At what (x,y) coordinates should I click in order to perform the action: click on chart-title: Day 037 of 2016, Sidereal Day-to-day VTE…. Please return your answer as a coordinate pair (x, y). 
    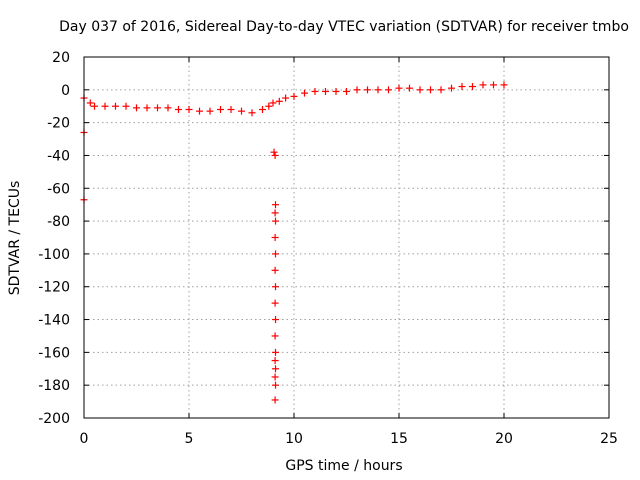
    Looking at the image, I should click on (344, 27).